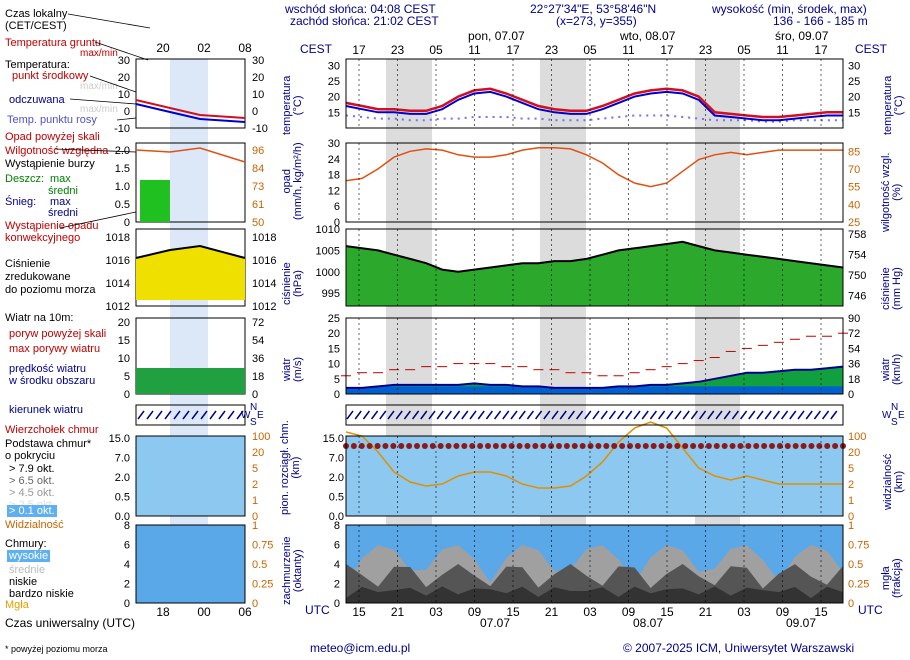 The width and height of the screenshot is (910, 660). Describe the element at coordinates (50, 76) in the screenshot. I see `legend-mid-point: punkt środkowy` at that location.